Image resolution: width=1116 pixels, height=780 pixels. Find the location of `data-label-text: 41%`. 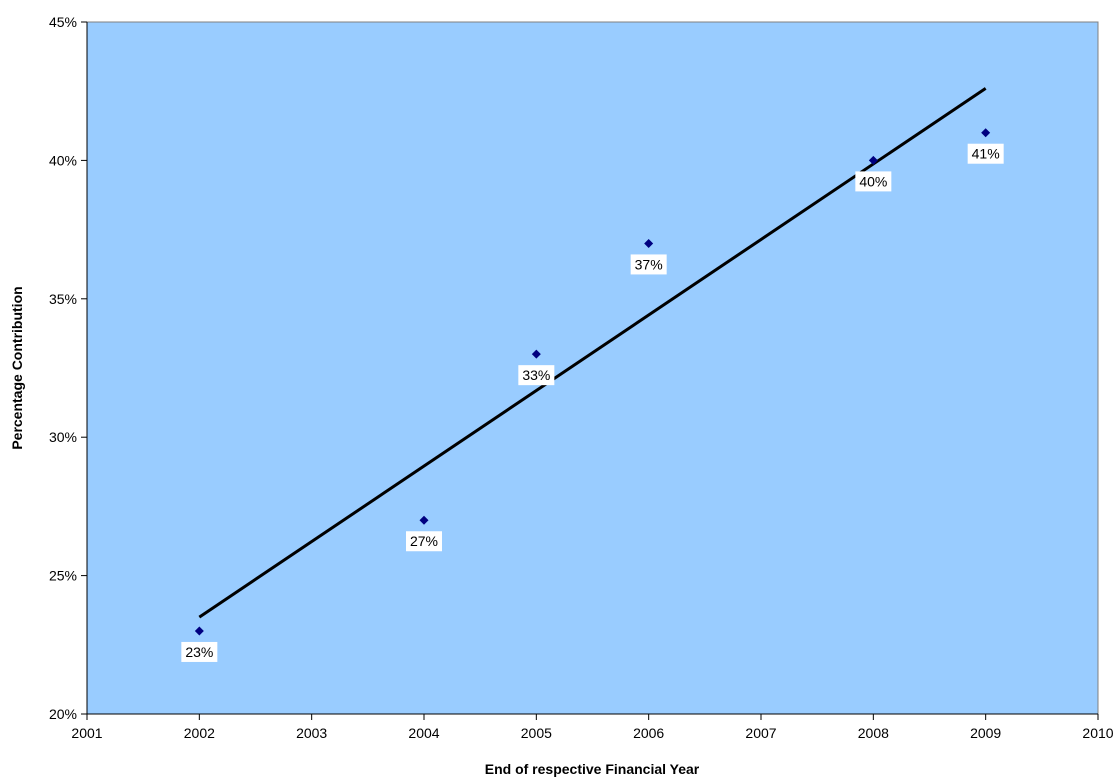

data-label-text: 41% is located at coordinates (986, 154).